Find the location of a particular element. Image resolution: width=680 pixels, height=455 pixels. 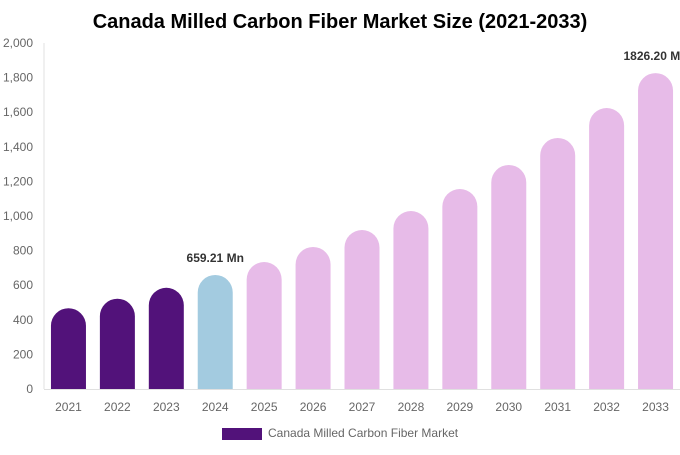

y-tick-label: 0 is located at coordinates (29, 389).